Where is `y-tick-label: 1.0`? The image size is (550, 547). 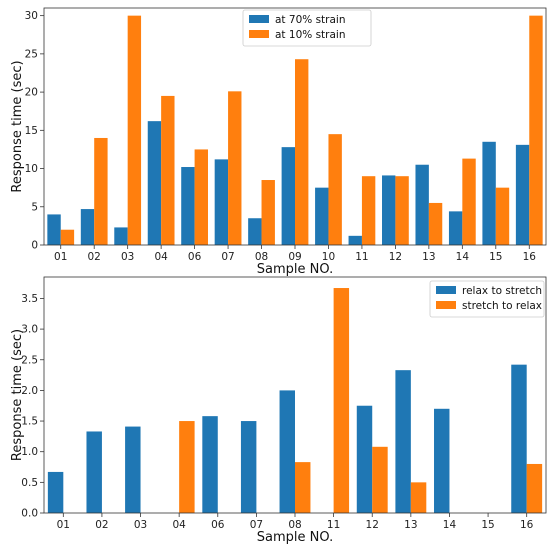
y-tick-label: 1.0 is located at coordinates (29, 452).